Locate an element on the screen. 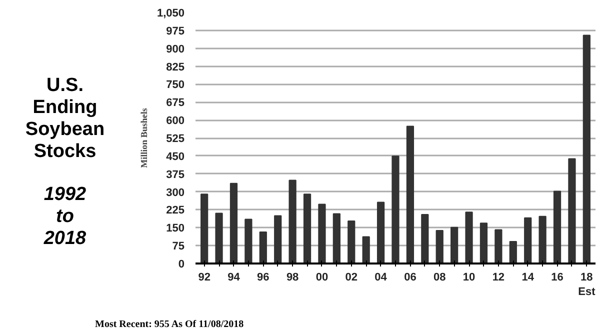  x-tick-label: 10 is located at coordinates (469, 278).